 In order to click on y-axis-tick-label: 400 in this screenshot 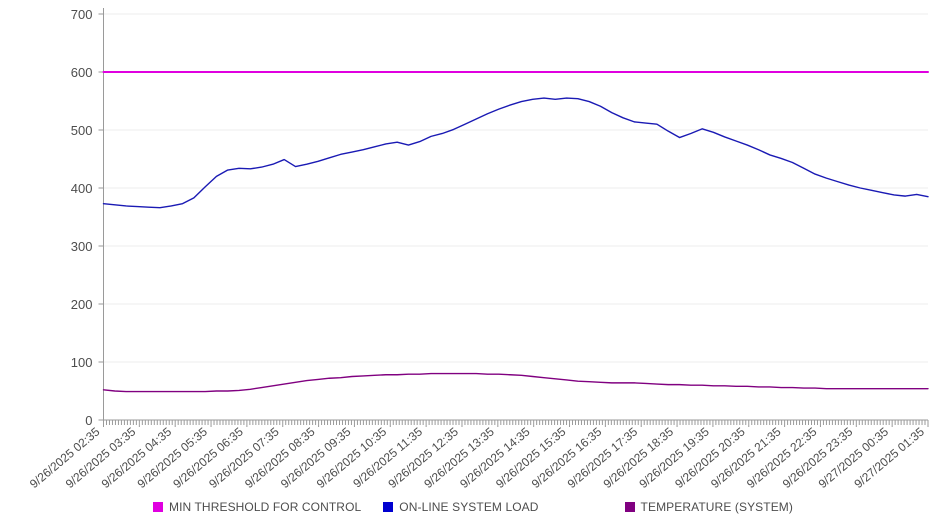, I will do `click(82, 188)`.